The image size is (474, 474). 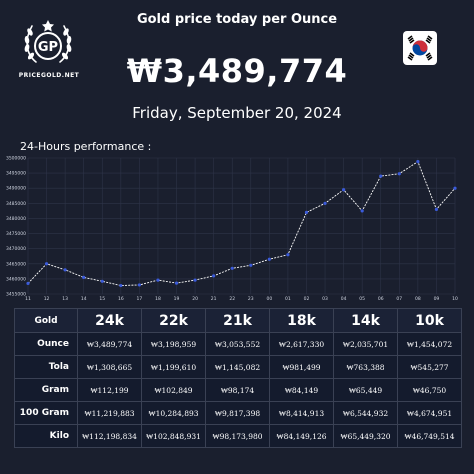 What do you see at coordinates (46, 320) in the screenshot?
I see `table-corner: Gold` at bounding box center [46, 320].